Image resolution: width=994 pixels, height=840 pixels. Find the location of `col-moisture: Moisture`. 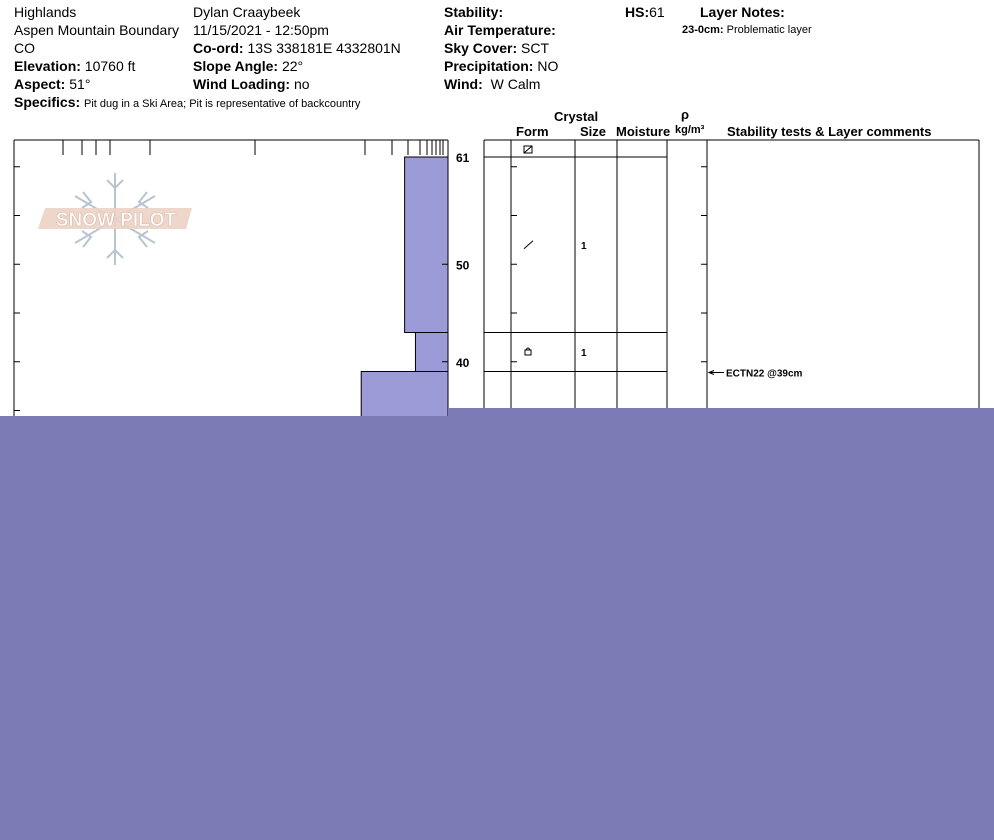

col-moisture: Moisture is located at coordinates (643, 131).